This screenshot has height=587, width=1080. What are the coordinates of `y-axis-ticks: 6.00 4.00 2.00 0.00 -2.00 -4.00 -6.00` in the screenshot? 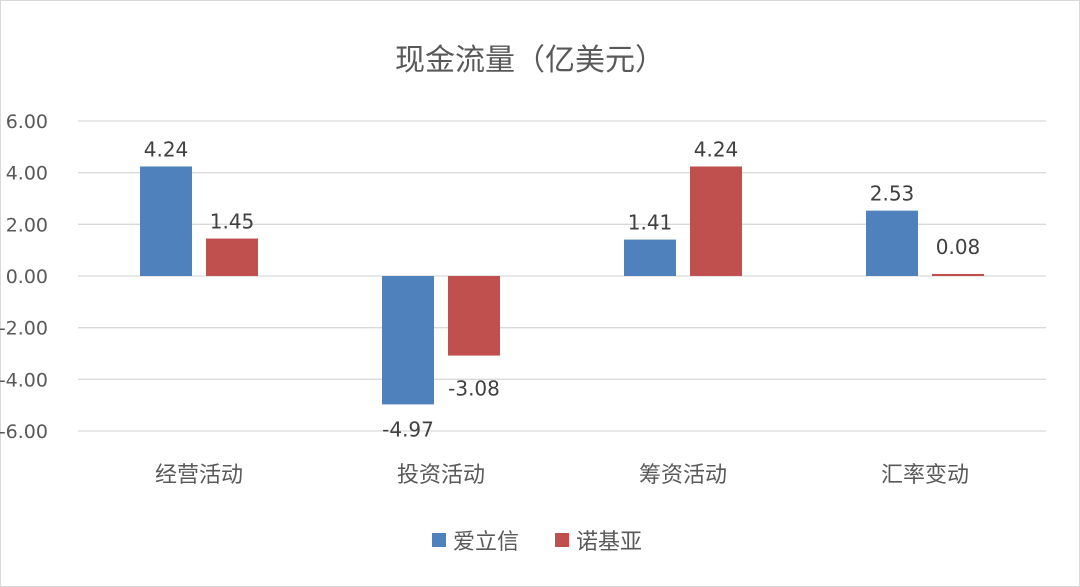 It's located at (24, 277).